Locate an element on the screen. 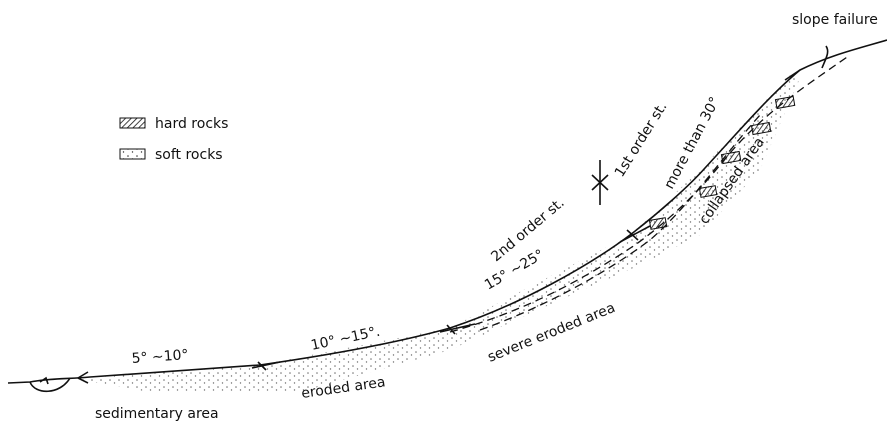 The height and width of the screenshot is (424, 887). legend-swatch-hard is located at coordinates (132, 123).